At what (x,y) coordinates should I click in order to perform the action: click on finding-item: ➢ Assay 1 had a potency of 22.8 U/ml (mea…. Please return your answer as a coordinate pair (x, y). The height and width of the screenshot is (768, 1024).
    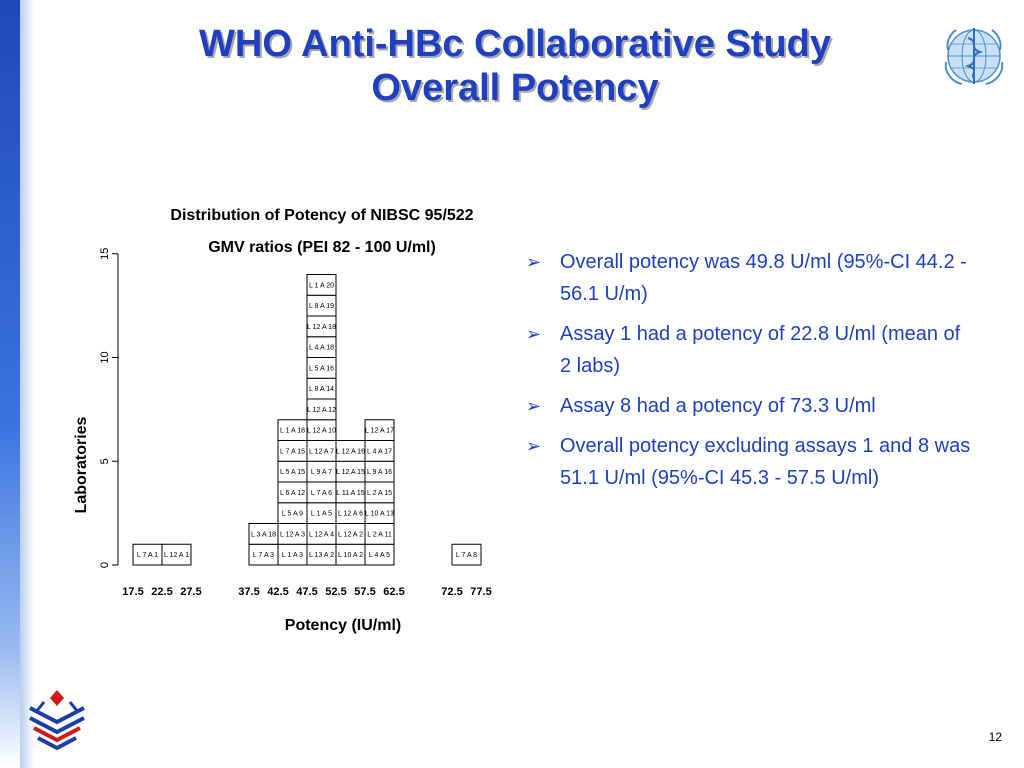
    Looking at the image, I should click on (751, 350).